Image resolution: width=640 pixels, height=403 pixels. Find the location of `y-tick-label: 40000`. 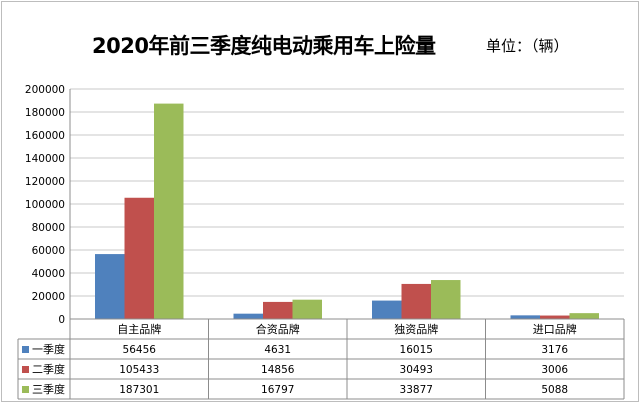

y-tick-label: 40000 is located at coordinates (48, 274).